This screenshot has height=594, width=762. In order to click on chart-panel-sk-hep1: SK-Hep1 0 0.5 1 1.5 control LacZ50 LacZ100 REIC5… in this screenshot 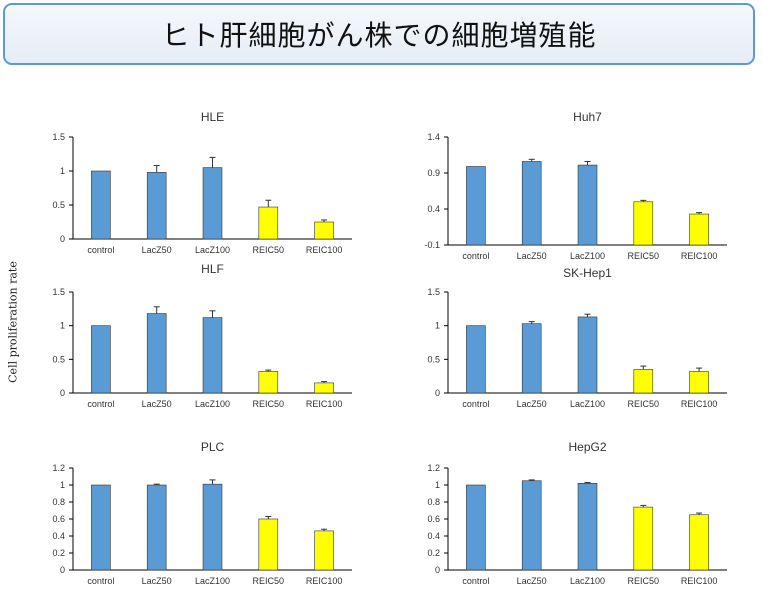, I will do `click(577, 337)`.